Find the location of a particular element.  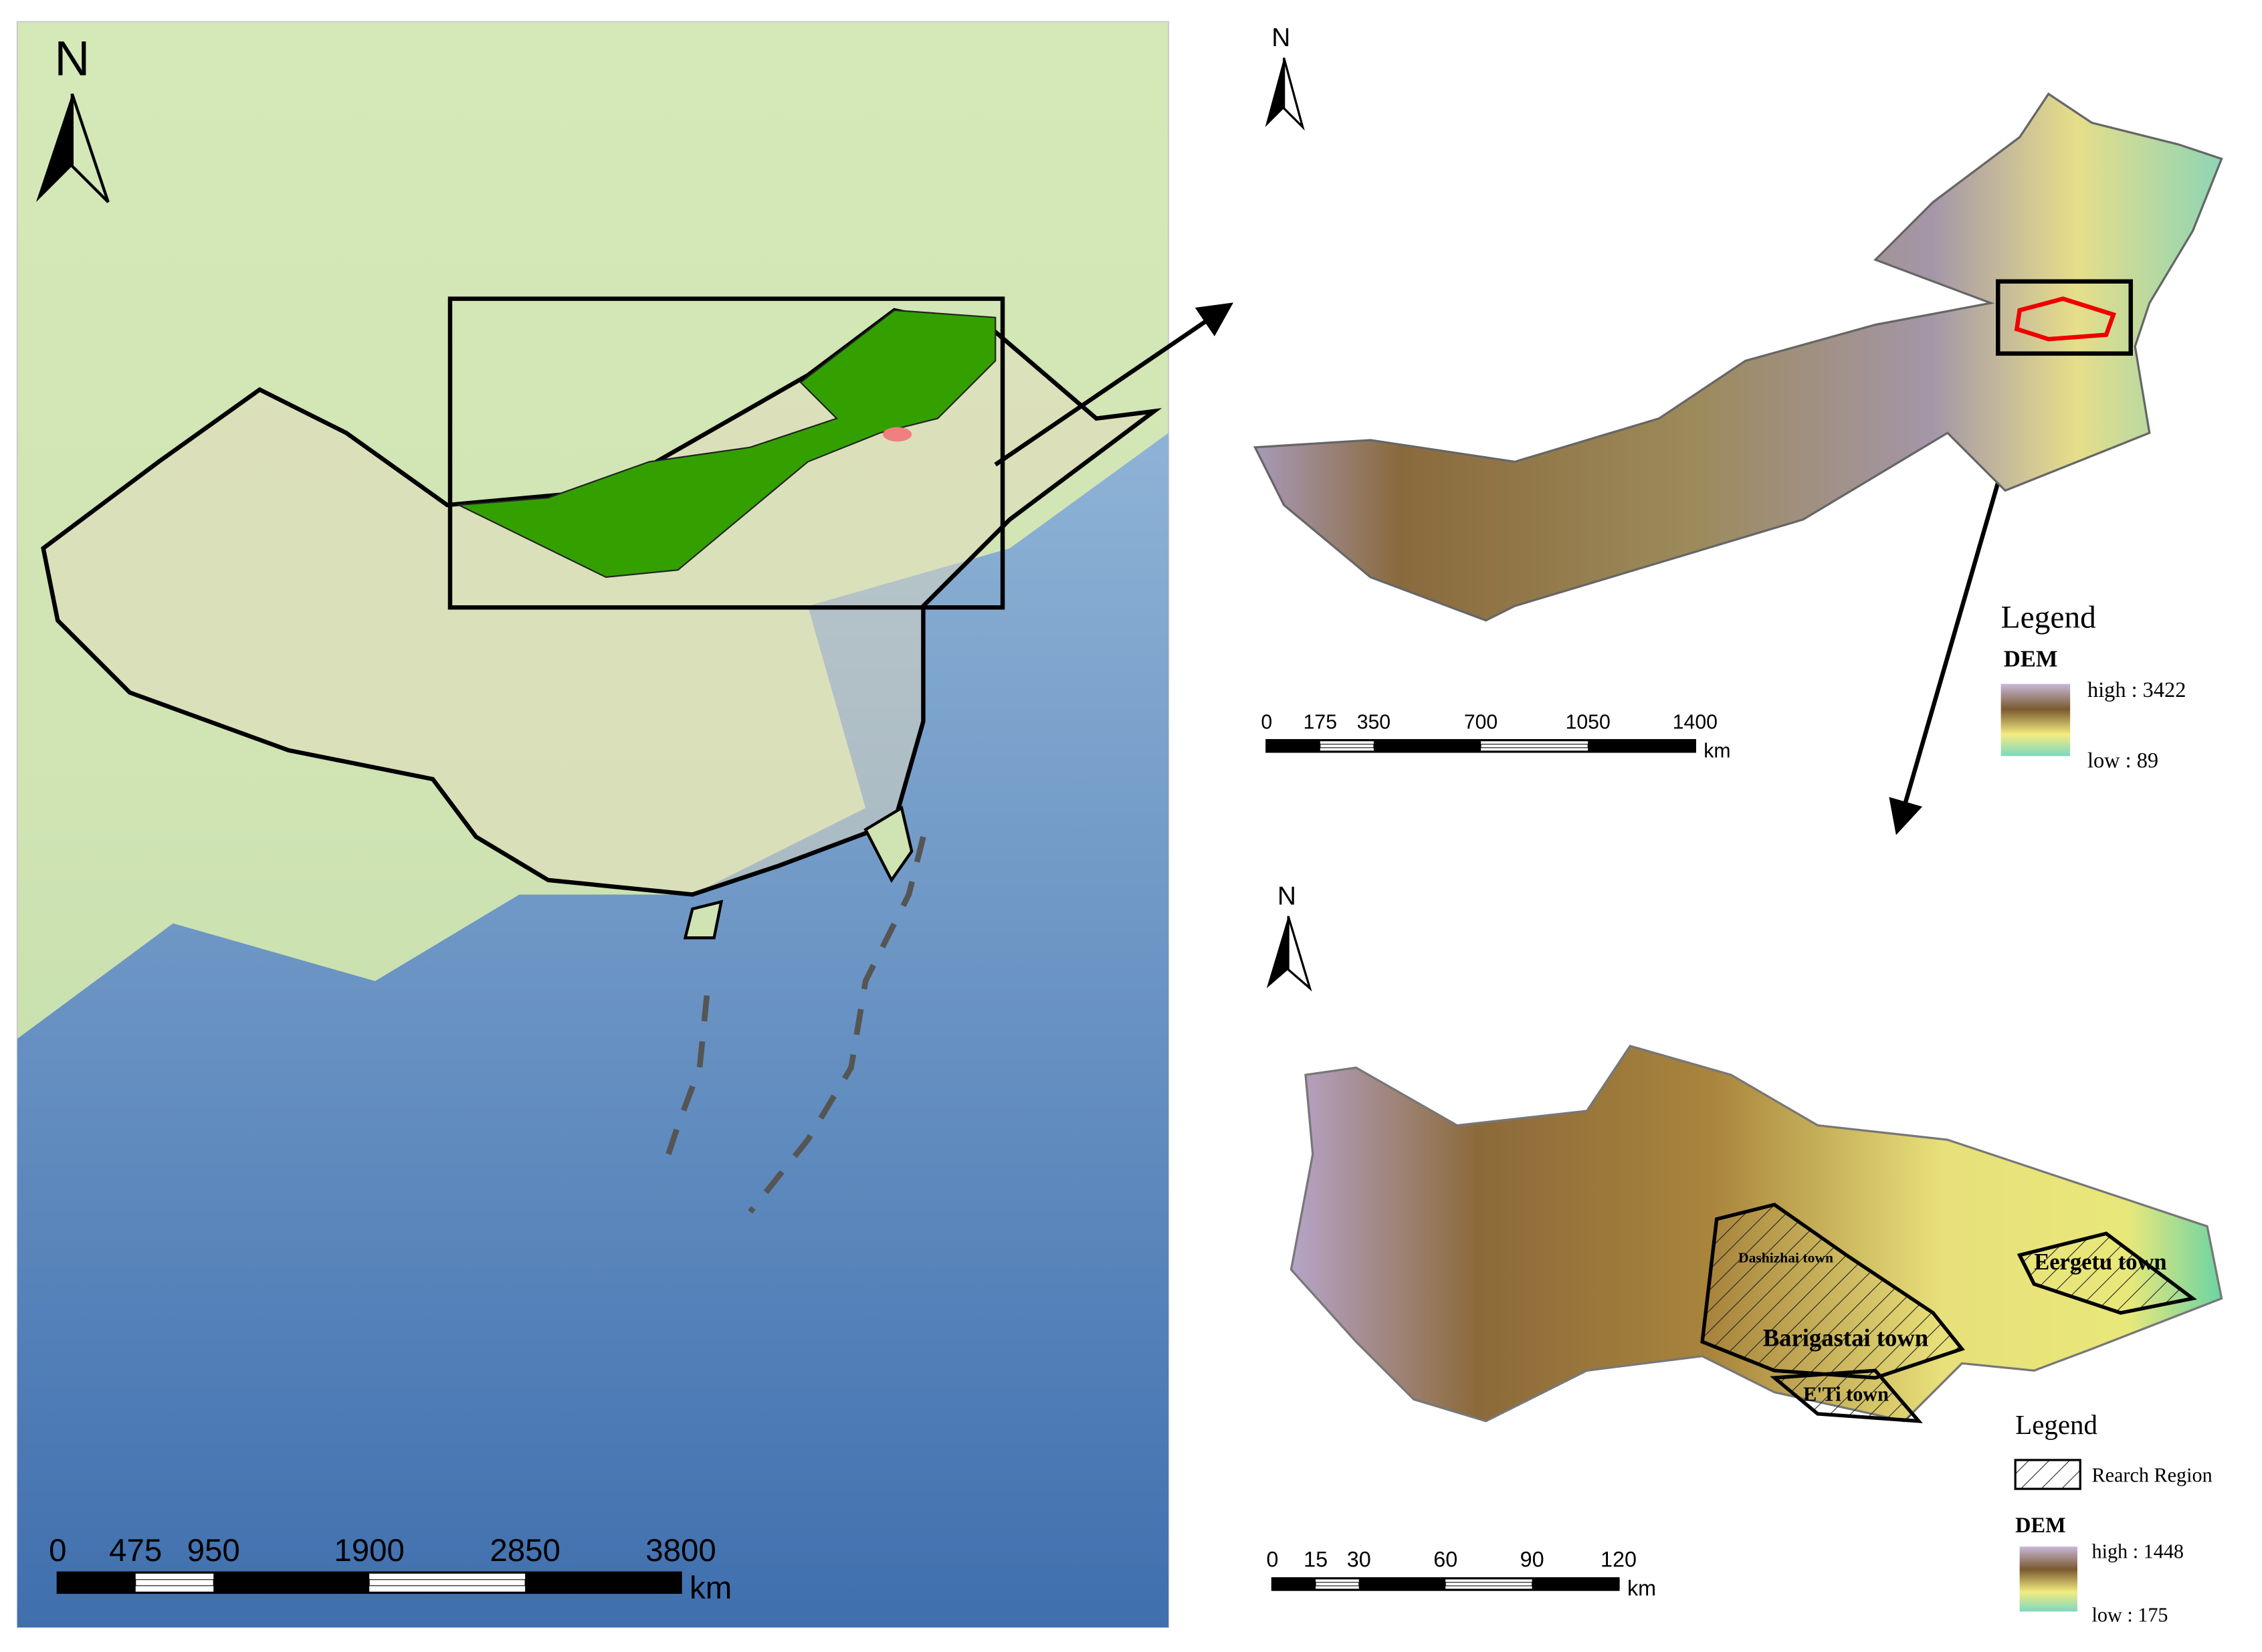

study-area-outline is located at coordinates (2065, 319).